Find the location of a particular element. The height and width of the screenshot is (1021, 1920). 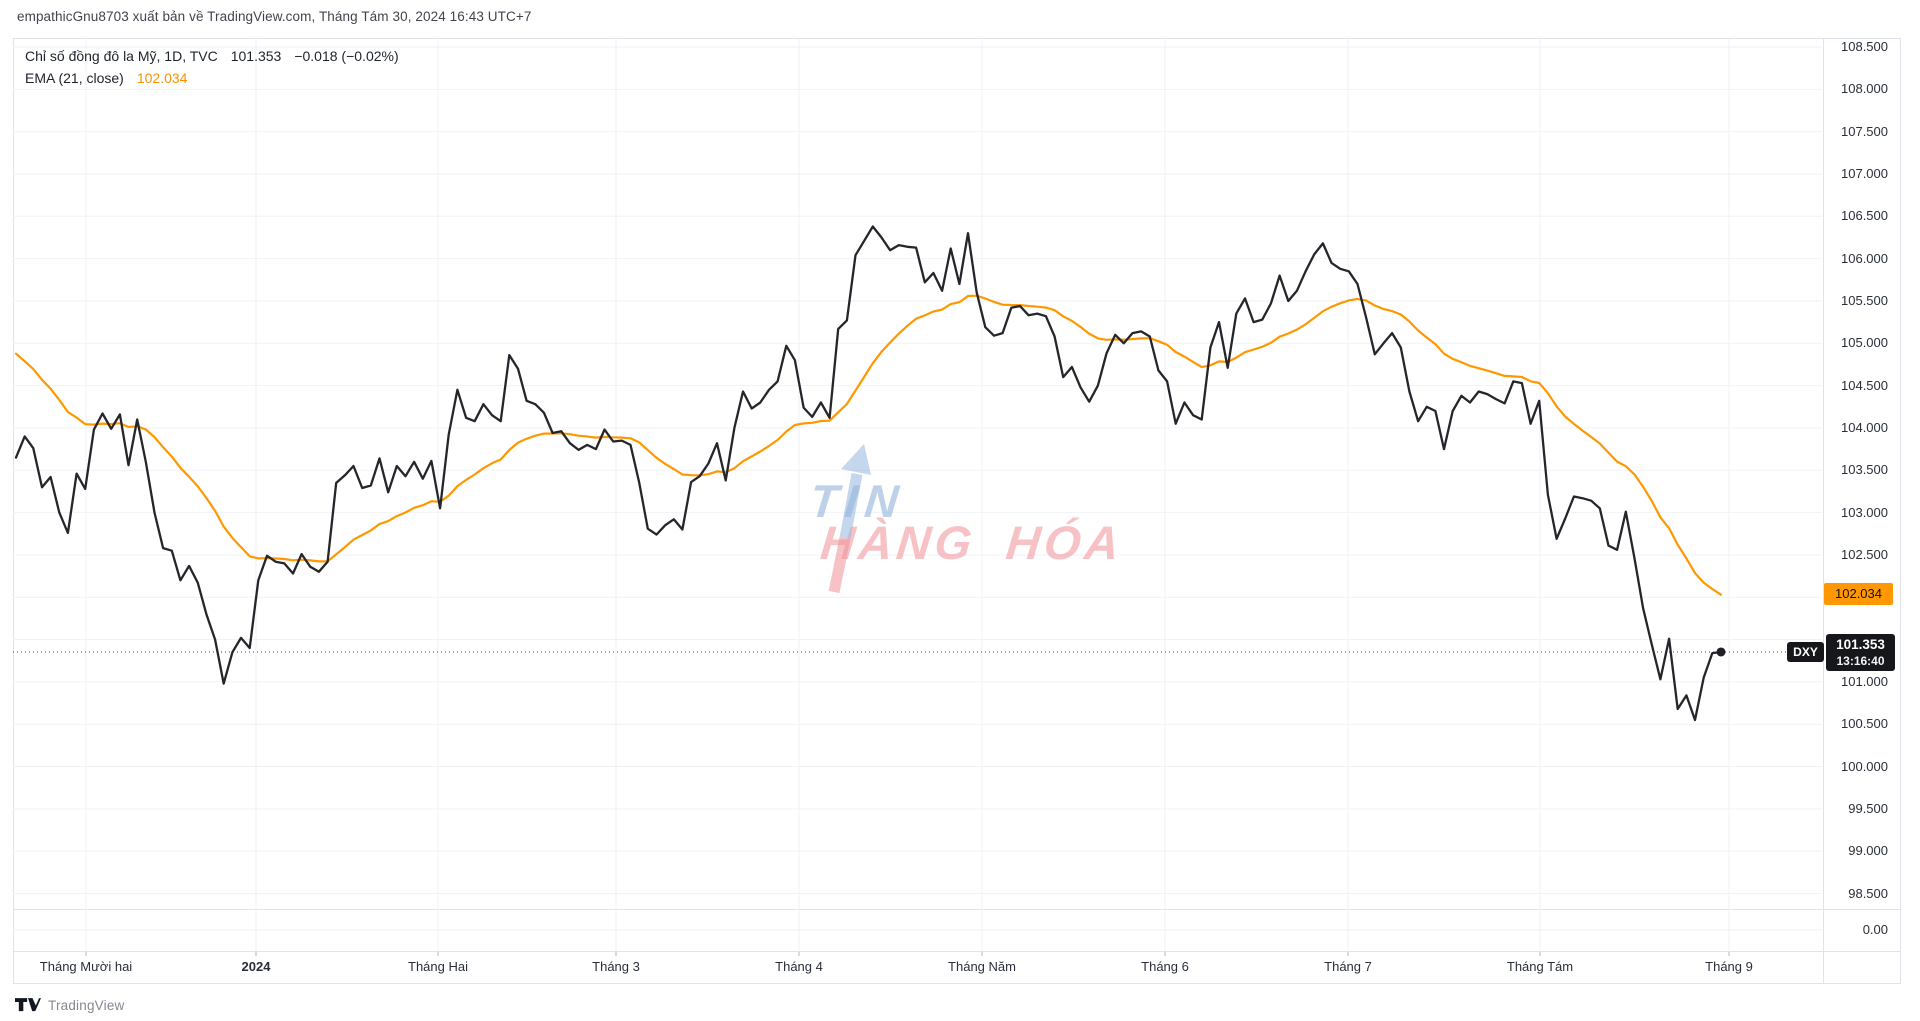

y-axis-label: 104.000 is located at coordinates (1864, 427).